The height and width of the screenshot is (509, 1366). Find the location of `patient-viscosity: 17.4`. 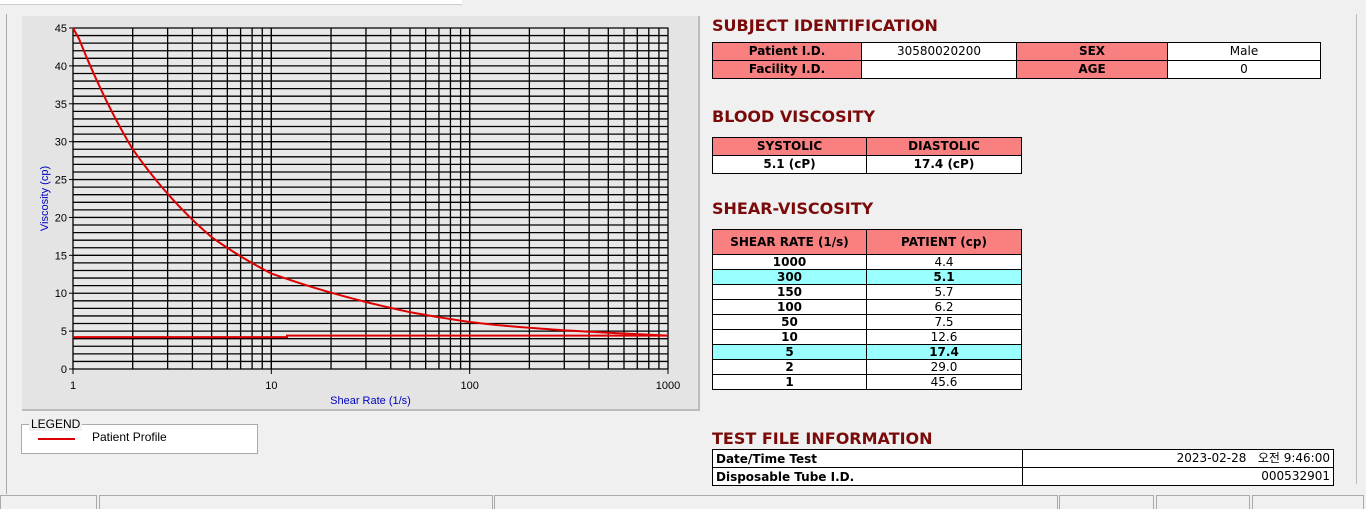

patient-viscosity: 17.4 is located at coordinates (944, 352).